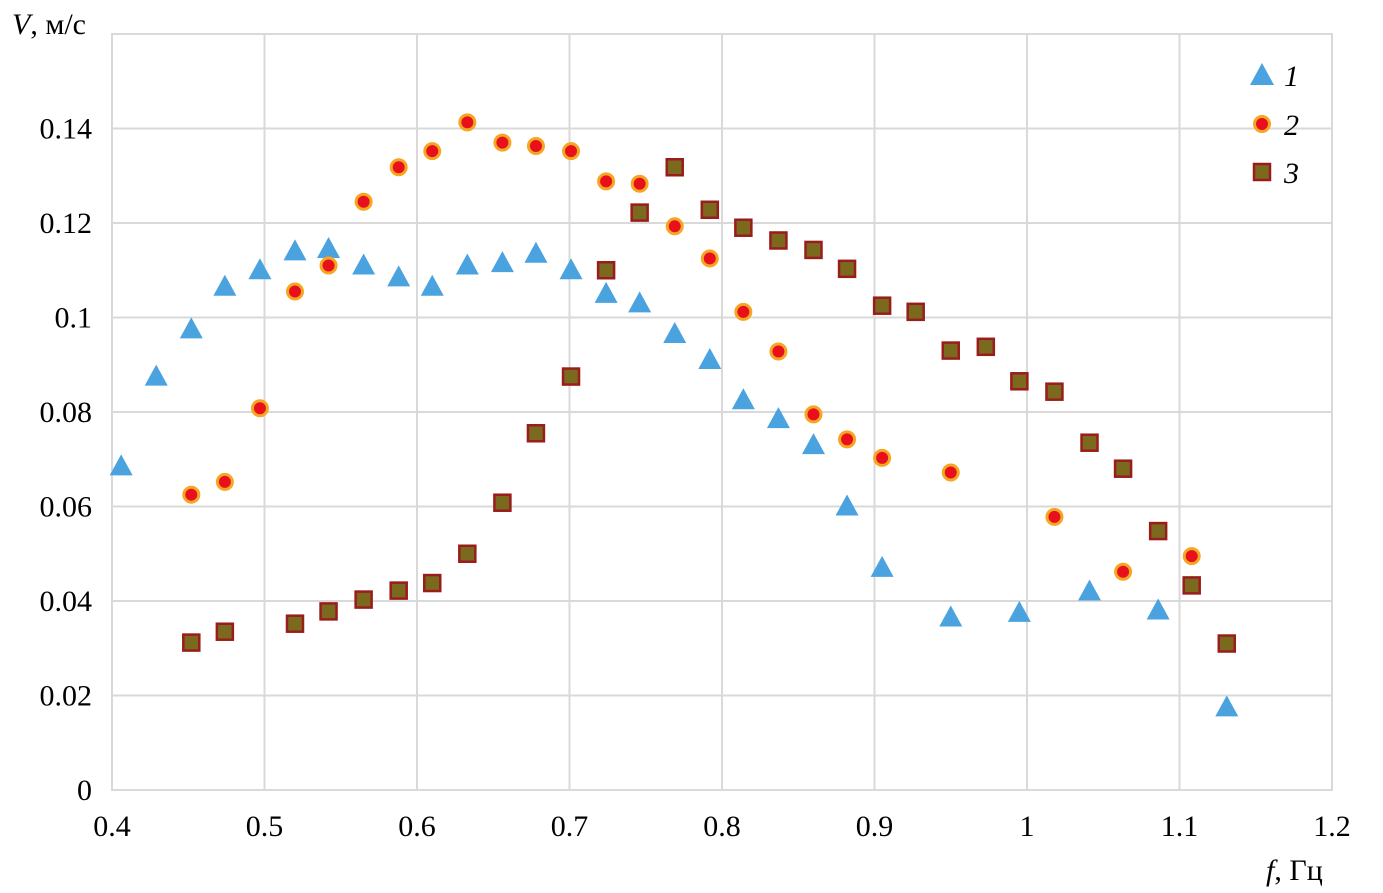  I want to click on legend-item-3: 3, so click(1275, 173).